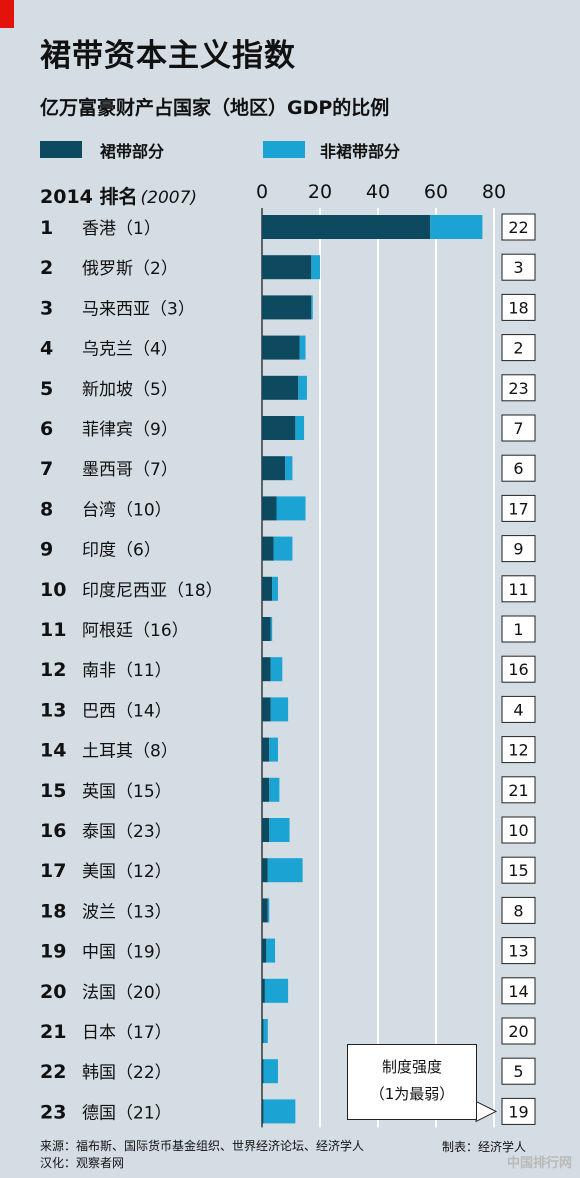  Describe the element at coordinates (130, 350) in the screenshot. I see `row-label: 乌克兰（4）` at that location.